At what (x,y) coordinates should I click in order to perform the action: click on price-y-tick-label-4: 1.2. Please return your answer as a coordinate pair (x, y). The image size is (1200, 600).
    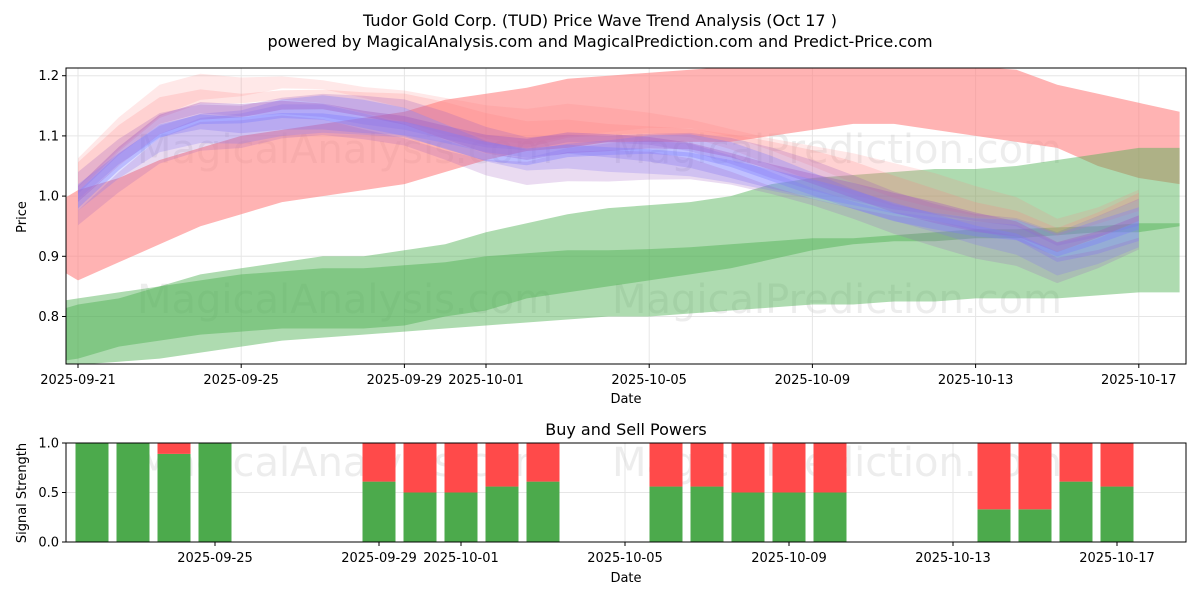
    Looking at the image, I should click on (48, 76).